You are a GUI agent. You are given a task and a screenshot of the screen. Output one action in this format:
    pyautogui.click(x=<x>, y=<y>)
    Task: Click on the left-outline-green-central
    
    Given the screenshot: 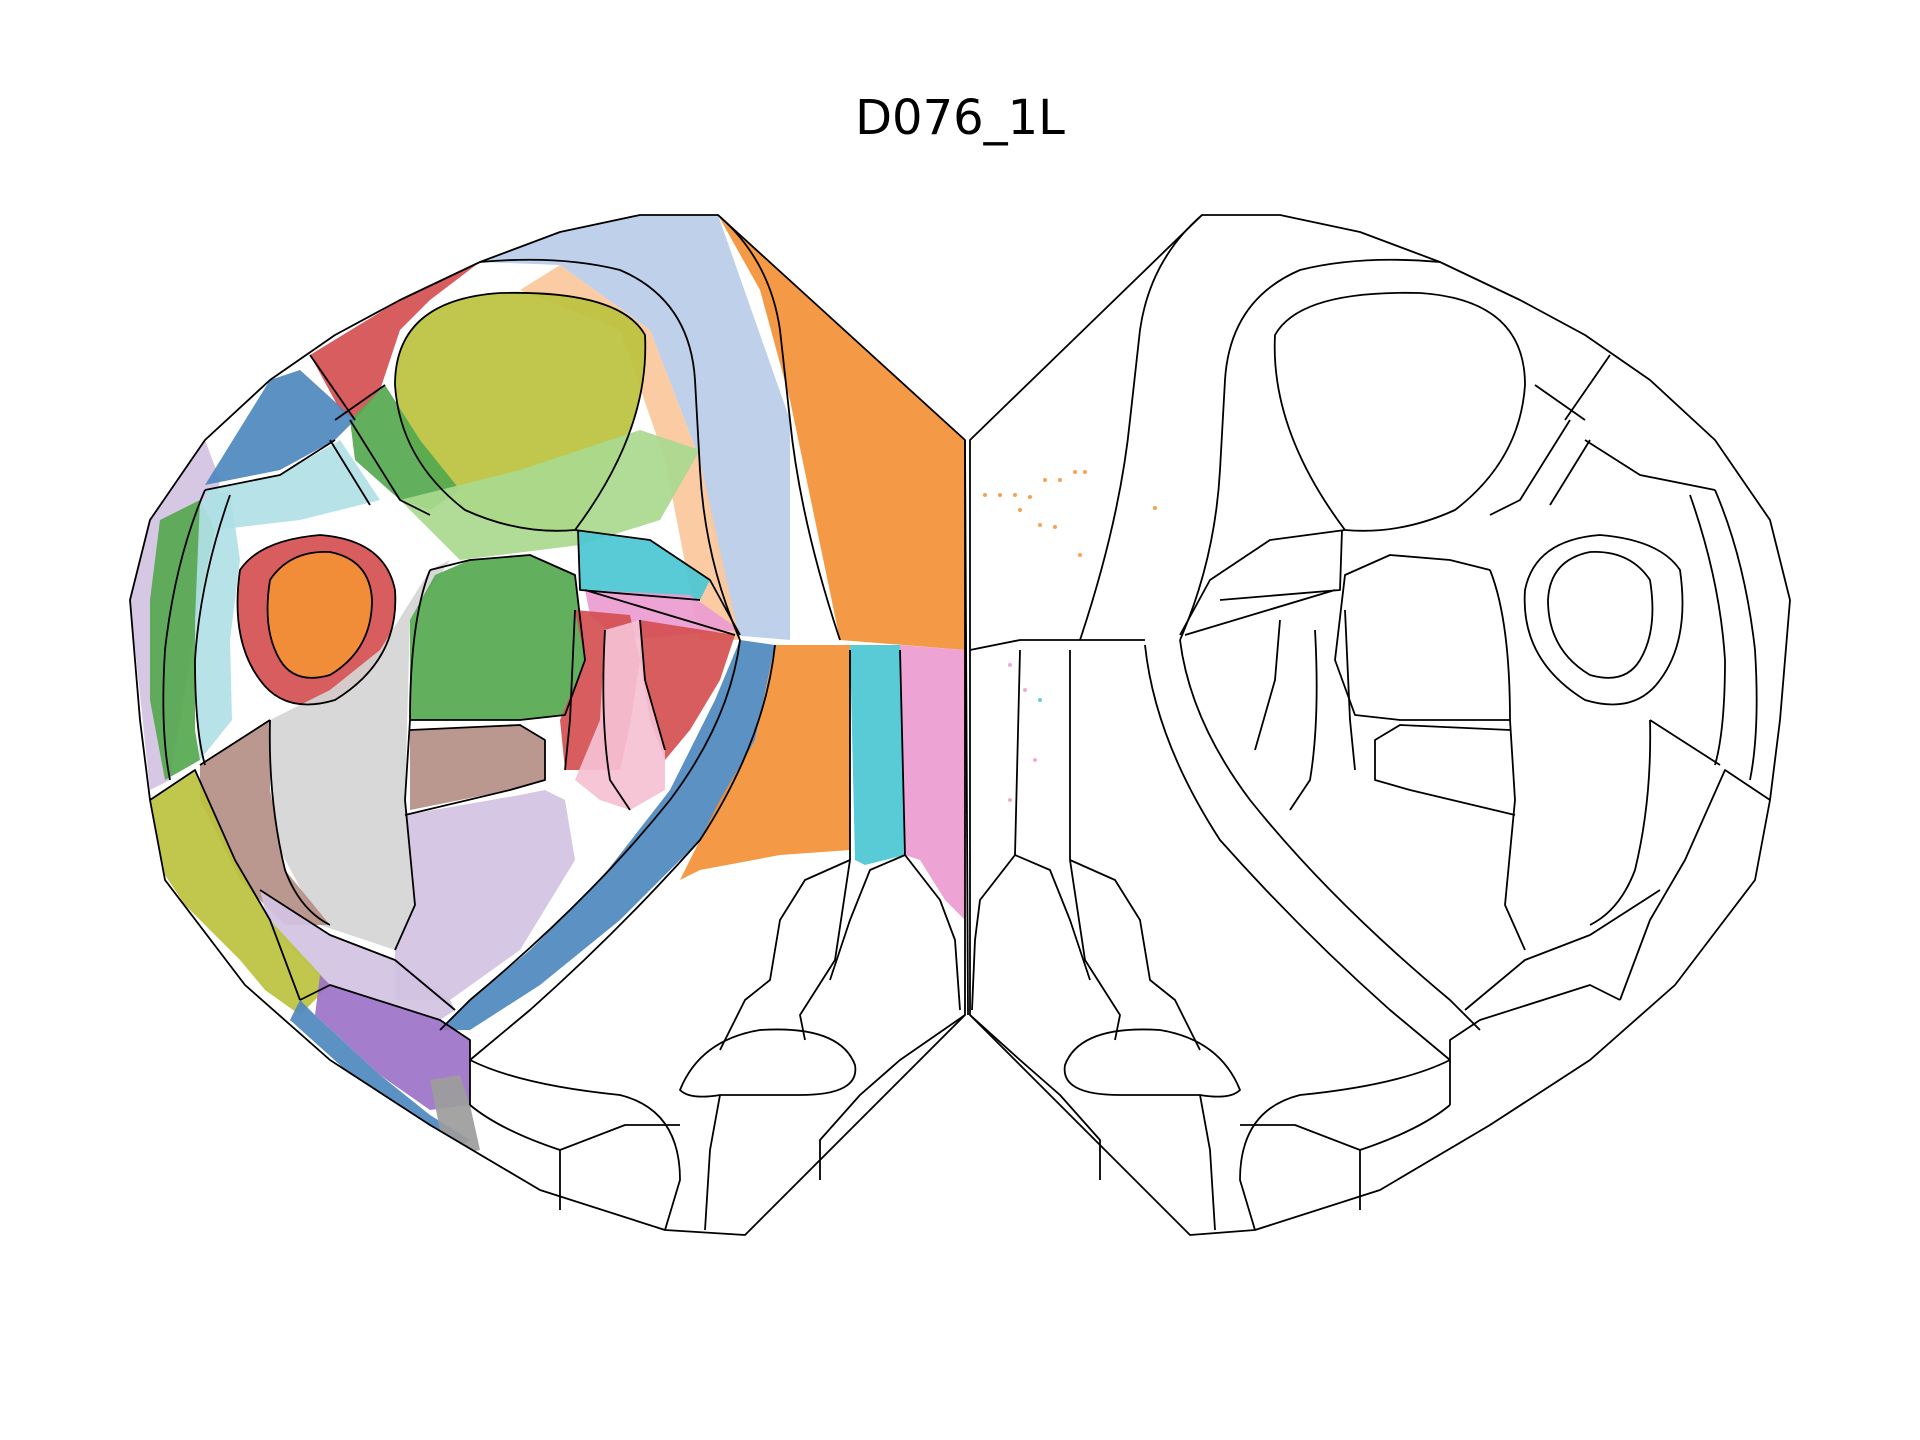 What is the action you would take?
    pyautogui.click(x=498, y=637)
    